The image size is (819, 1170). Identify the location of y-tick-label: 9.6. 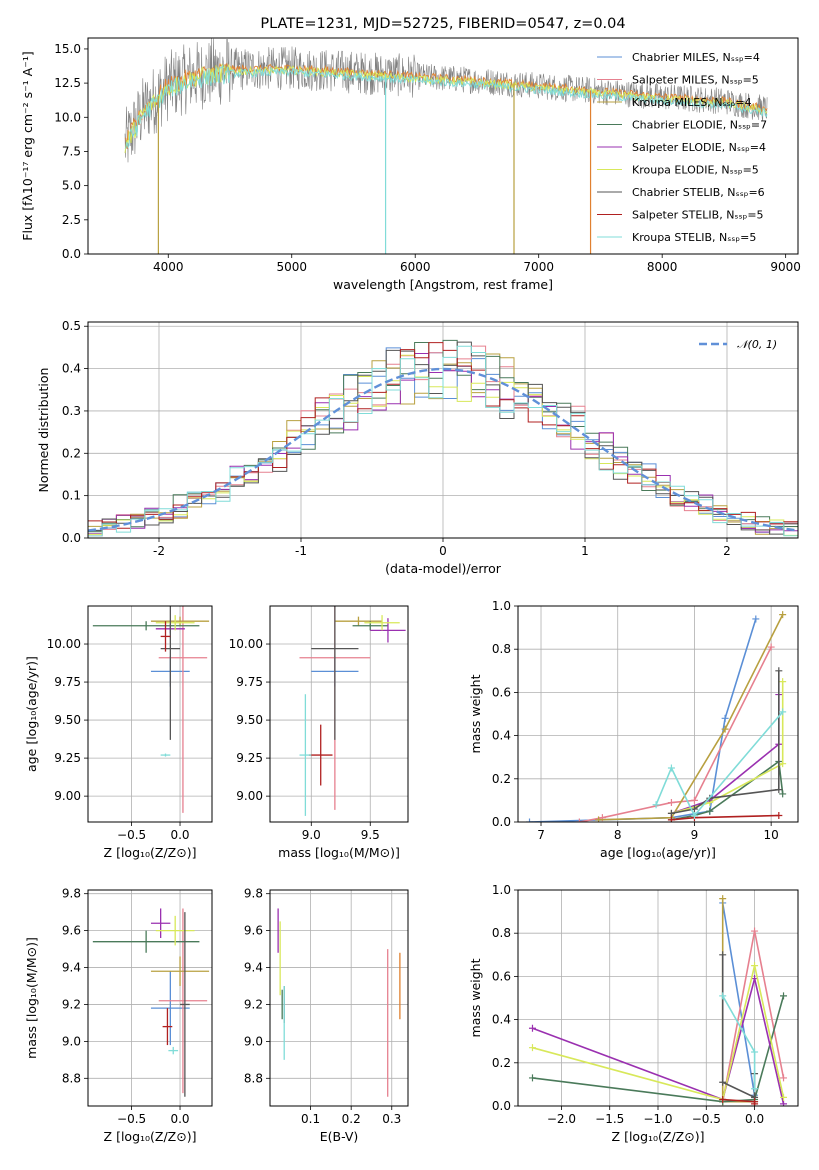
(71, 931).